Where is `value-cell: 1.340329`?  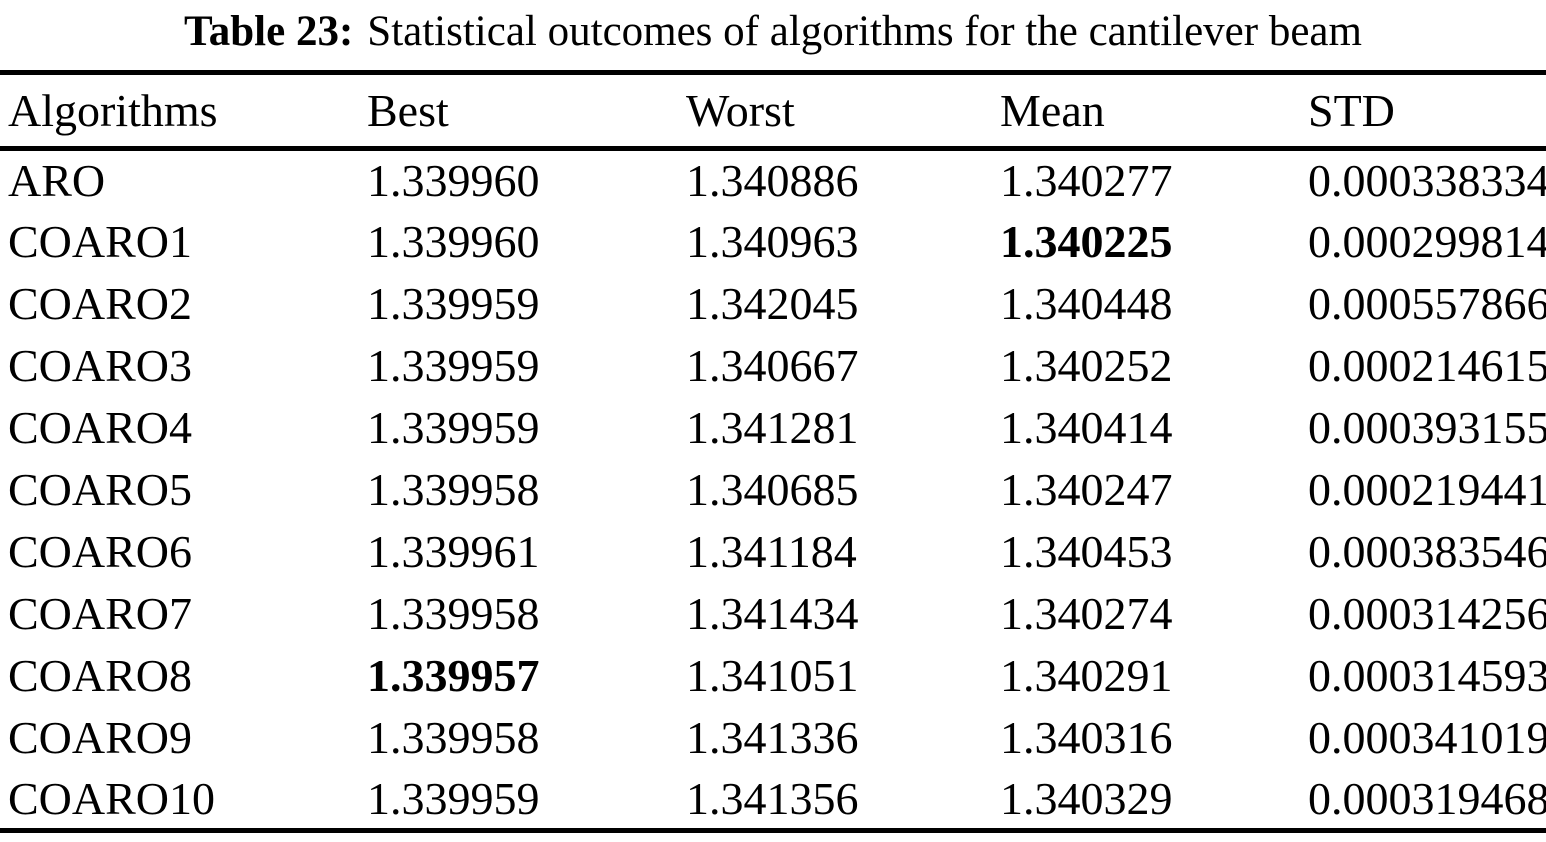
value-cell: 1.340329 is located at coordinates (1086, 798).